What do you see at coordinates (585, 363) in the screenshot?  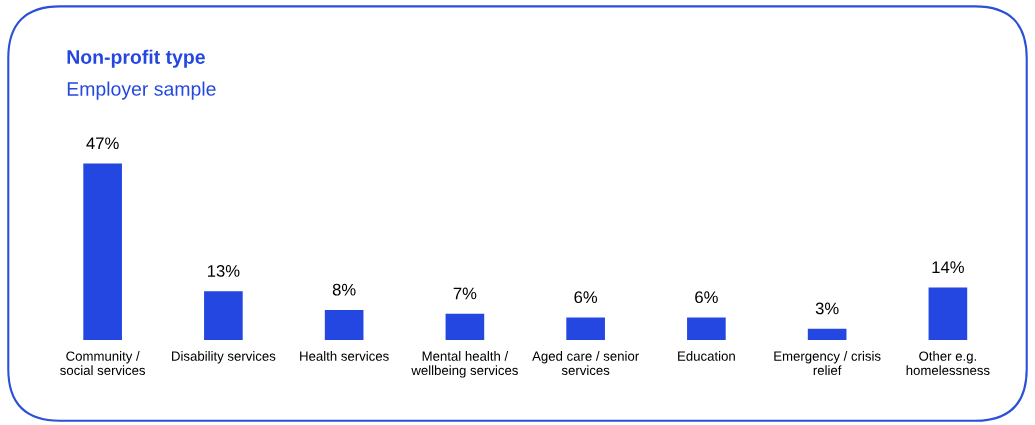 I see `x-tick-label: Aged care / senior services` at bounding box center [585, 363].